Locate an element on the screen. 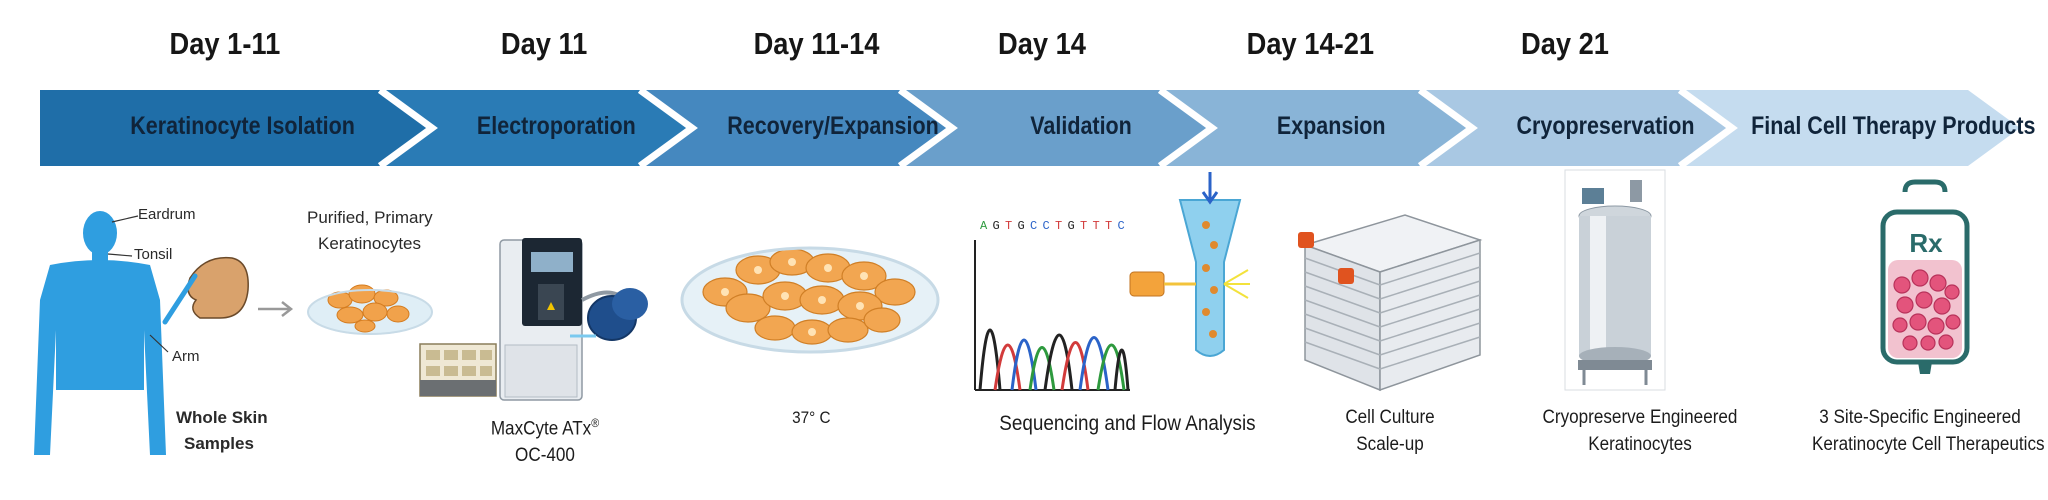 The height and width of the screenshot is (500, 2048). label-keratinocytes: Keratinocytes is located at coordinates (369, 243).